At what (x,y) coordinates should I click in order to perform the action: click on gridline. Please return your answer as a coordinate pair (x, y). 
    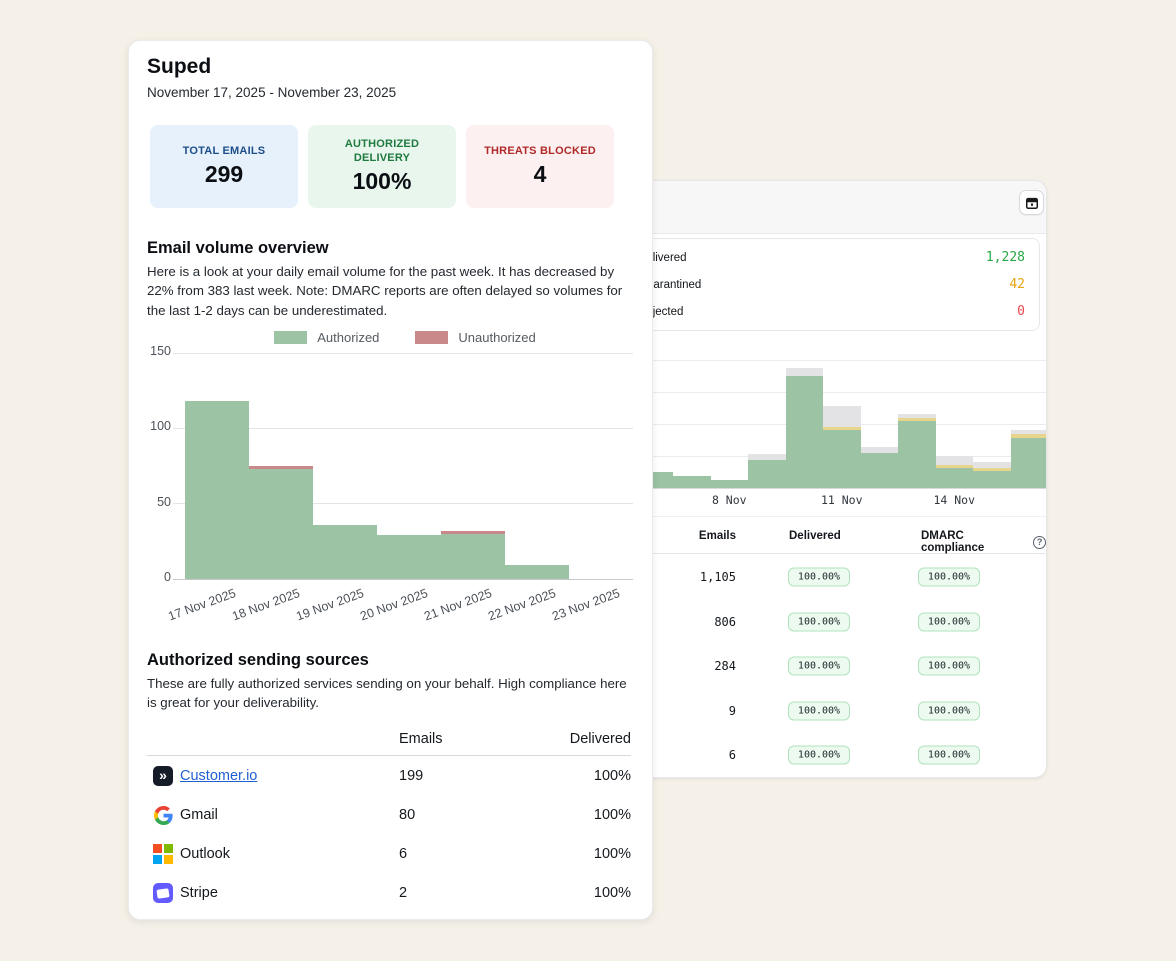
    Looking at the image, I should click on (403, 353).